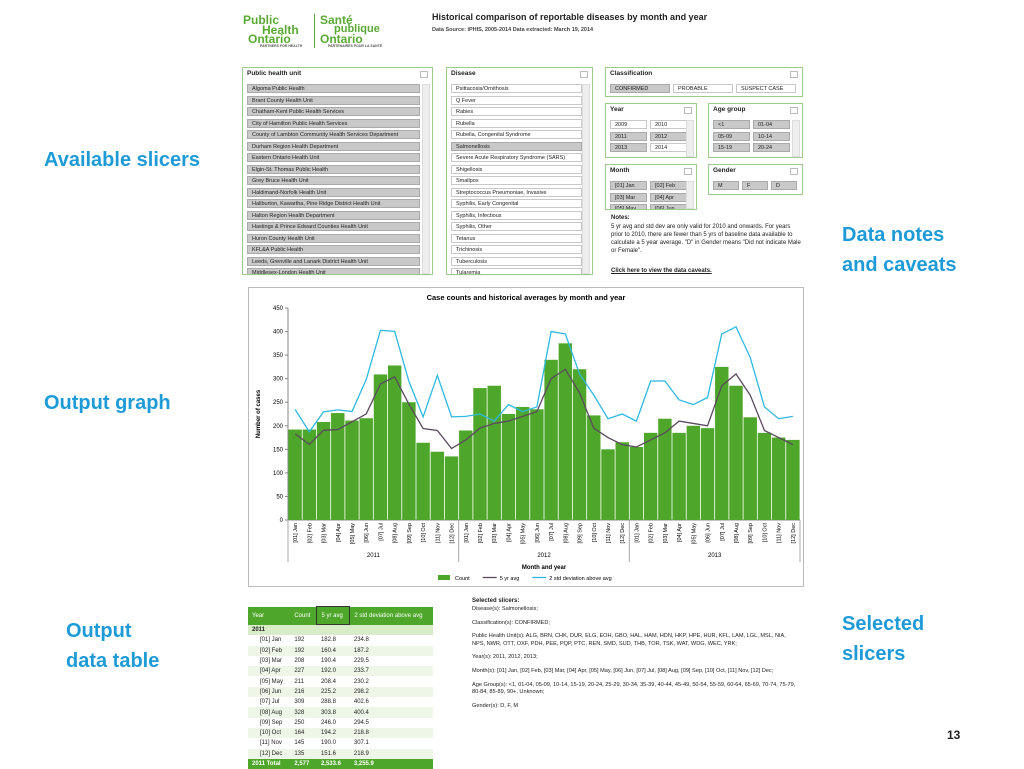 The image size is (1024, 769). I want to click on slicer-item: [03] Mar, so click(628, 197).